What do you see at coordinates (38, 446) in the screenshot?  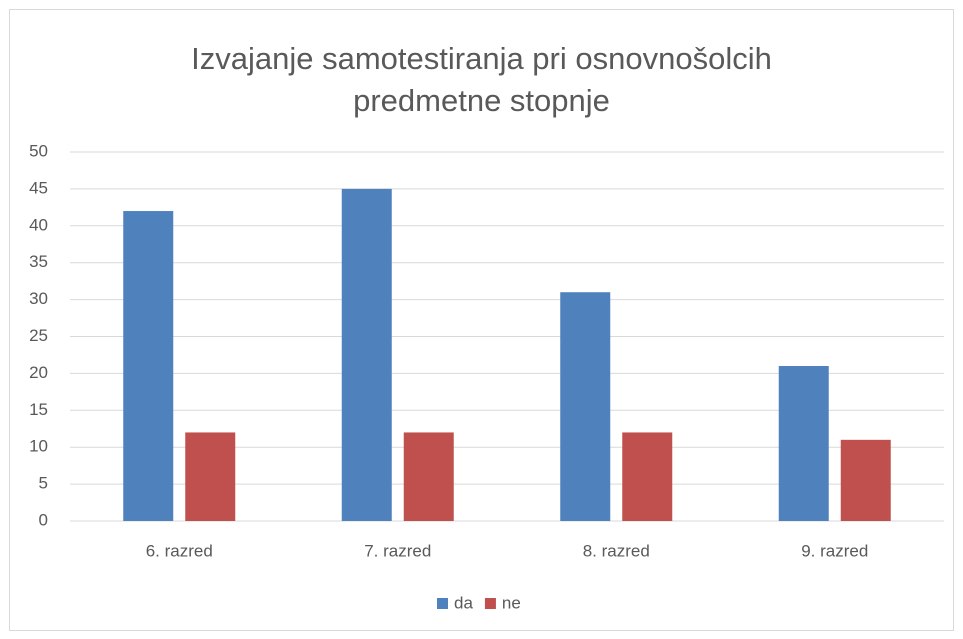 I see `y-tick-label: 10` at bounding box center [38, 446].